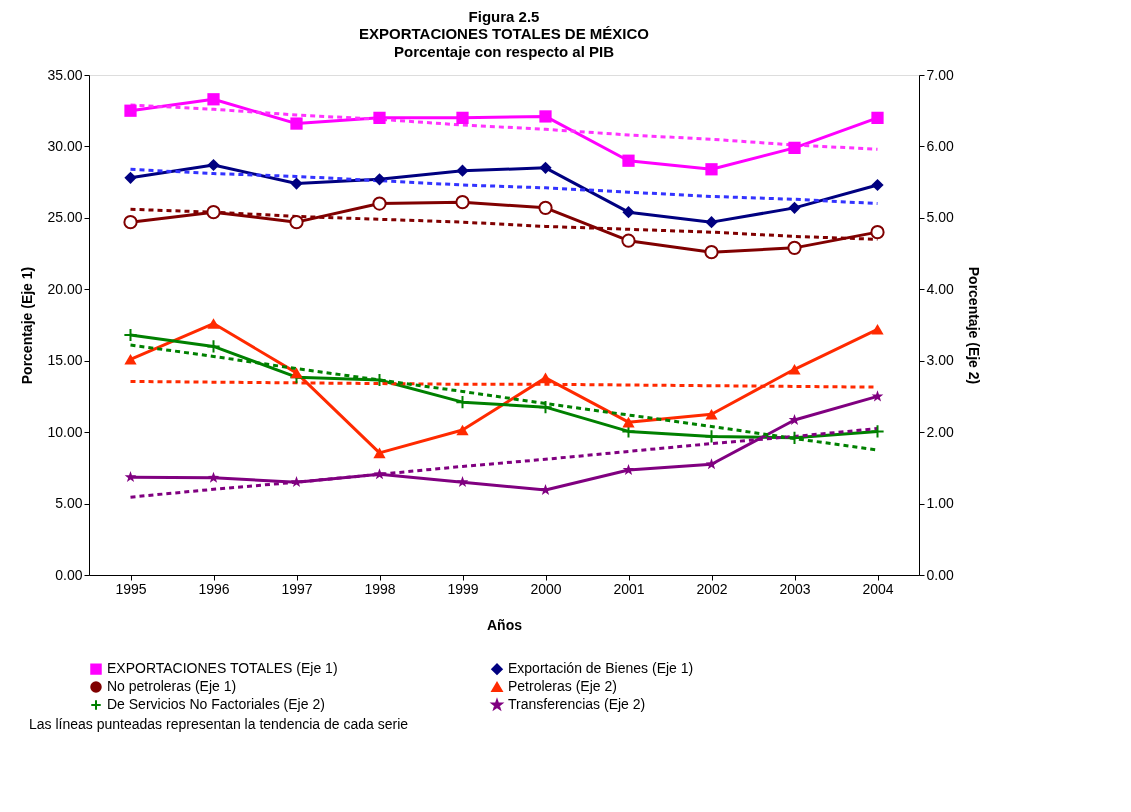  What do you see at coordinates (172, 686) in the screenshot?
I see `legend-label: No petroleras (Eje 1)` at bounding box center [172, 686].